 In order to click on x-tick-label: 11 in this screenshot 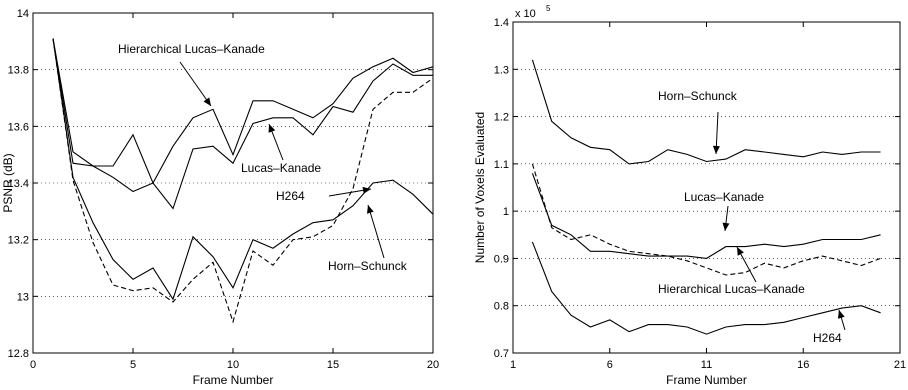, I will do `click(706, 365)`.